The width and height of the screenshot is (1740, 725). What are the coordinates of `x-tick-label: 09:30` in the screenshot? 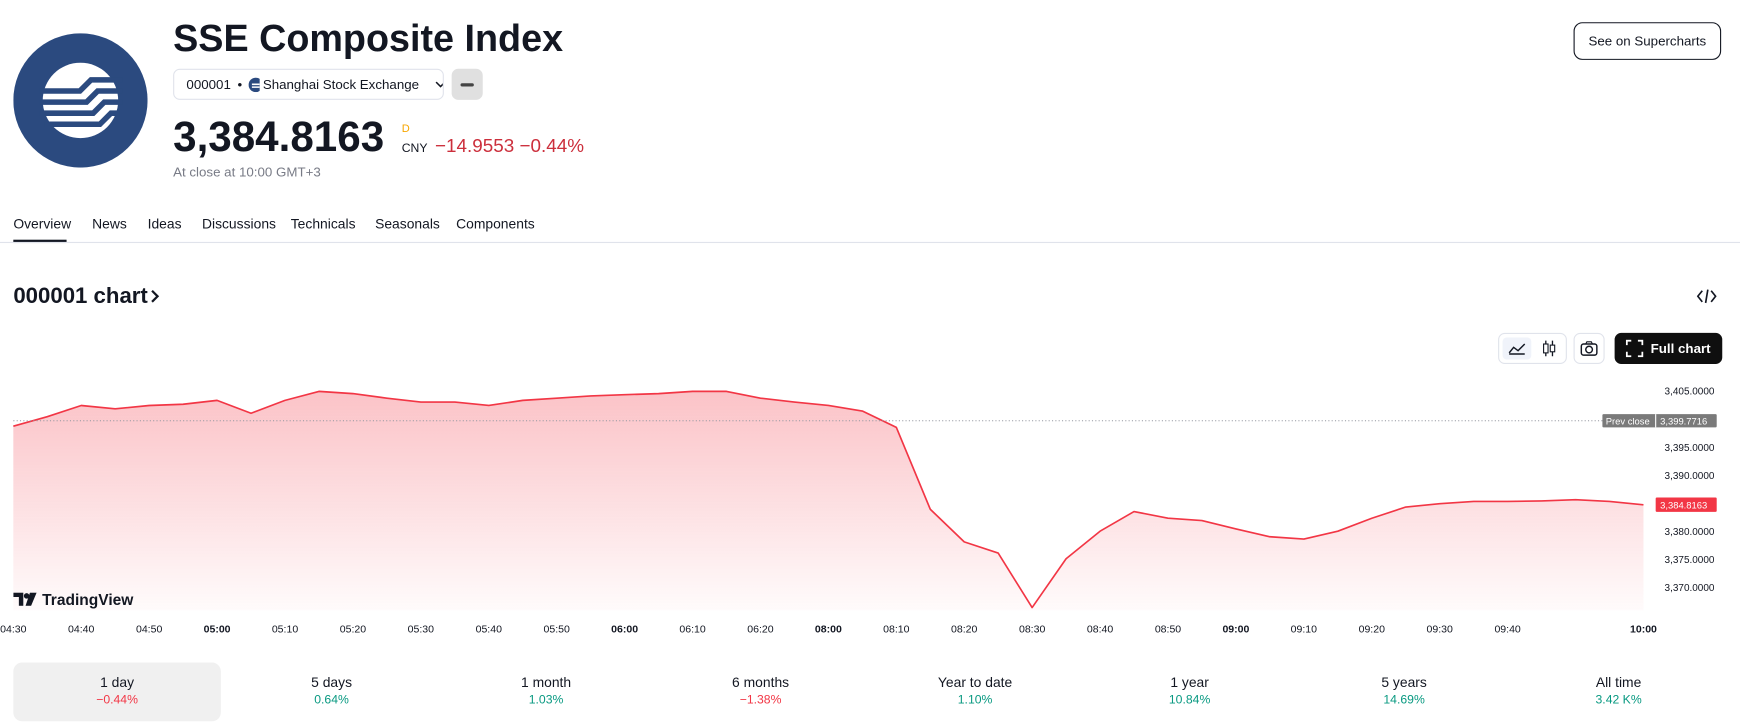 It's located at (1440, 630).